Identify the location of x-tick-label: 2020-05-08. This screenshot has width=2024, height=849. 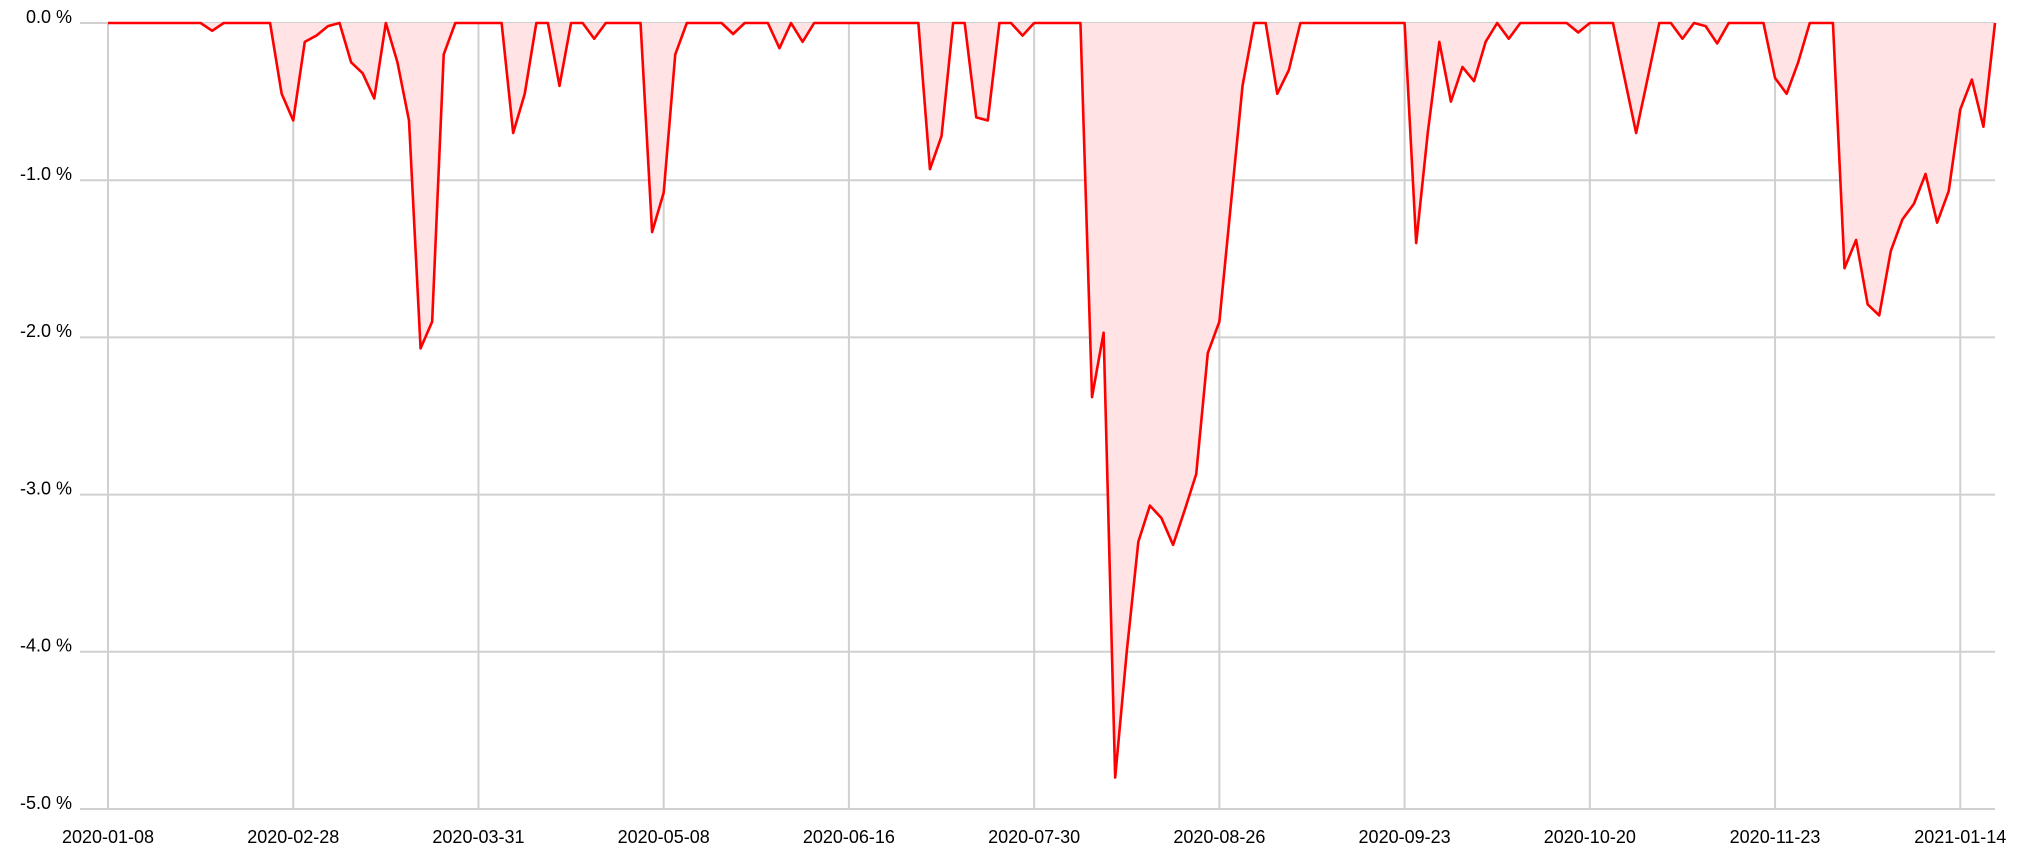
(664, 837).